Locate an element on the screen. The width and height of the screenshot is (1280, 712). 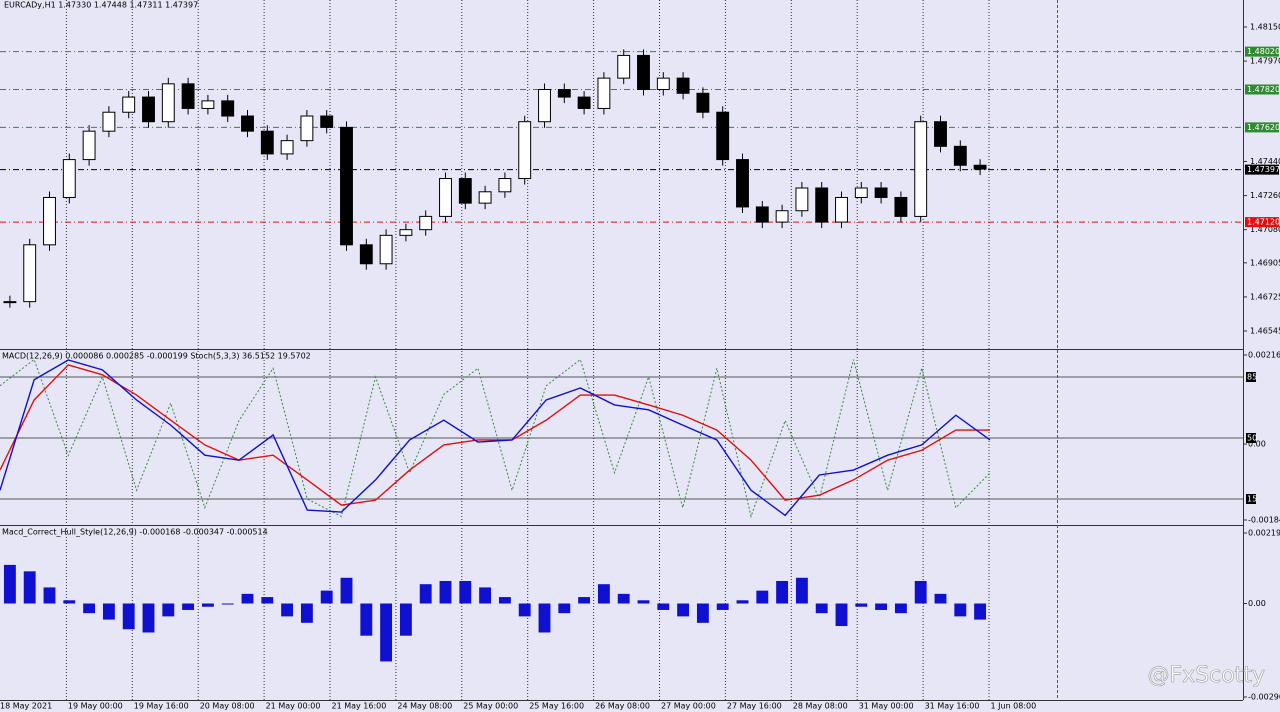
time-label: 19 May 00:00 is located at coordinates (95, 706).